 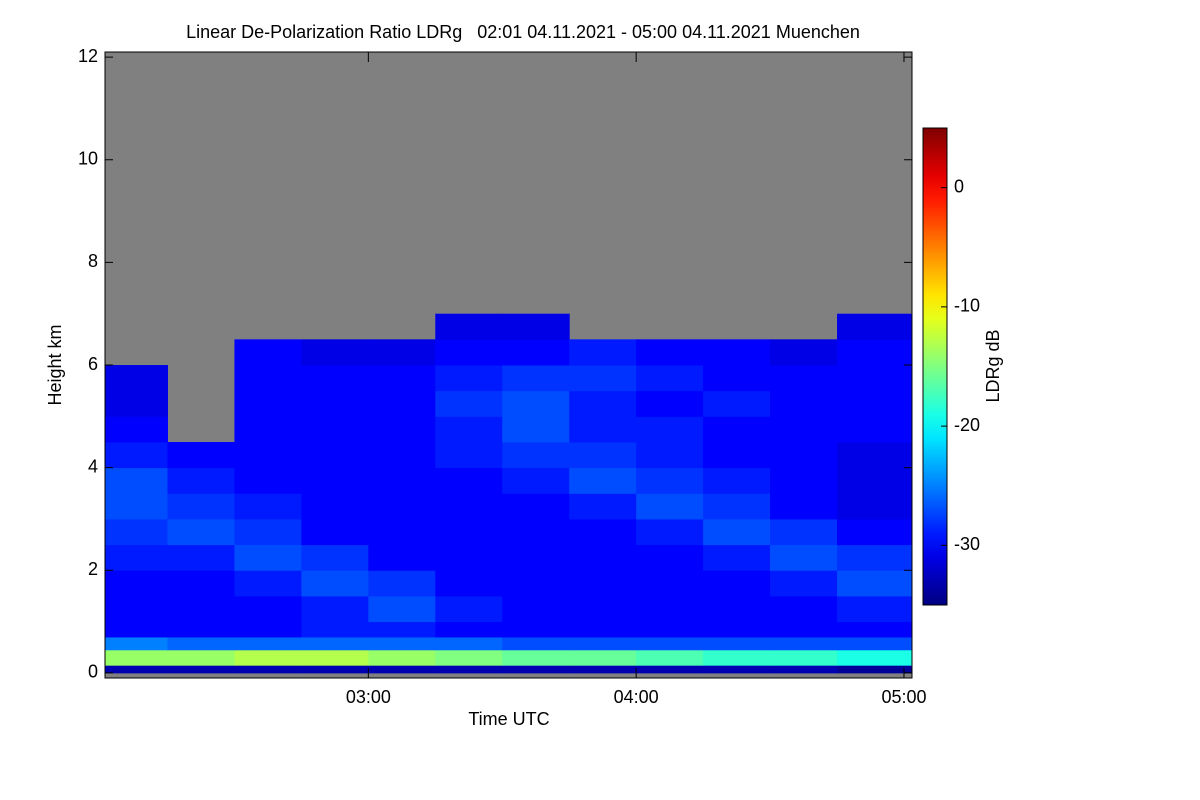 I want to click on colorbar, so click(x=935, y=366).